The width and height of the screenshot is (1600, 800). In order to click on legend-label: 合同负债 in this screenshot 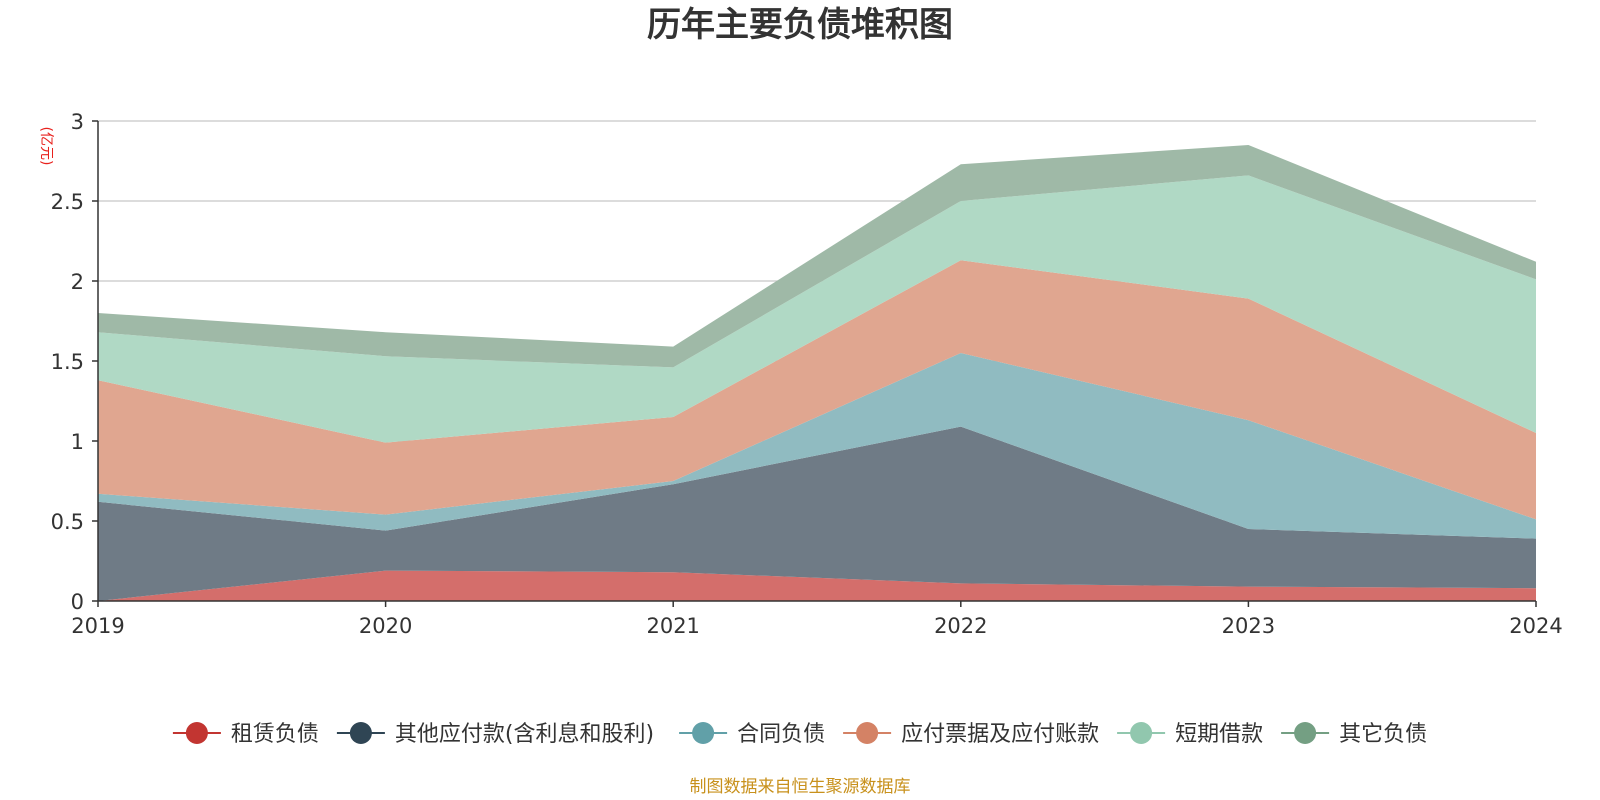, I will do `click(781, 734)`.